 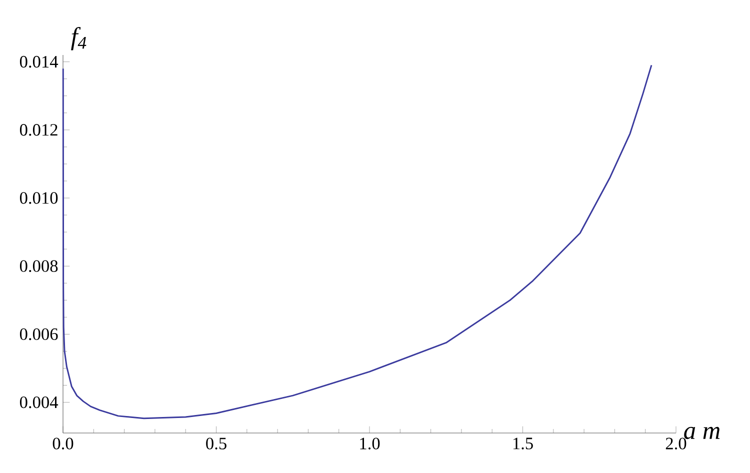 I want to click on x-tick-label: 1.5, so click(x=523, y=444).